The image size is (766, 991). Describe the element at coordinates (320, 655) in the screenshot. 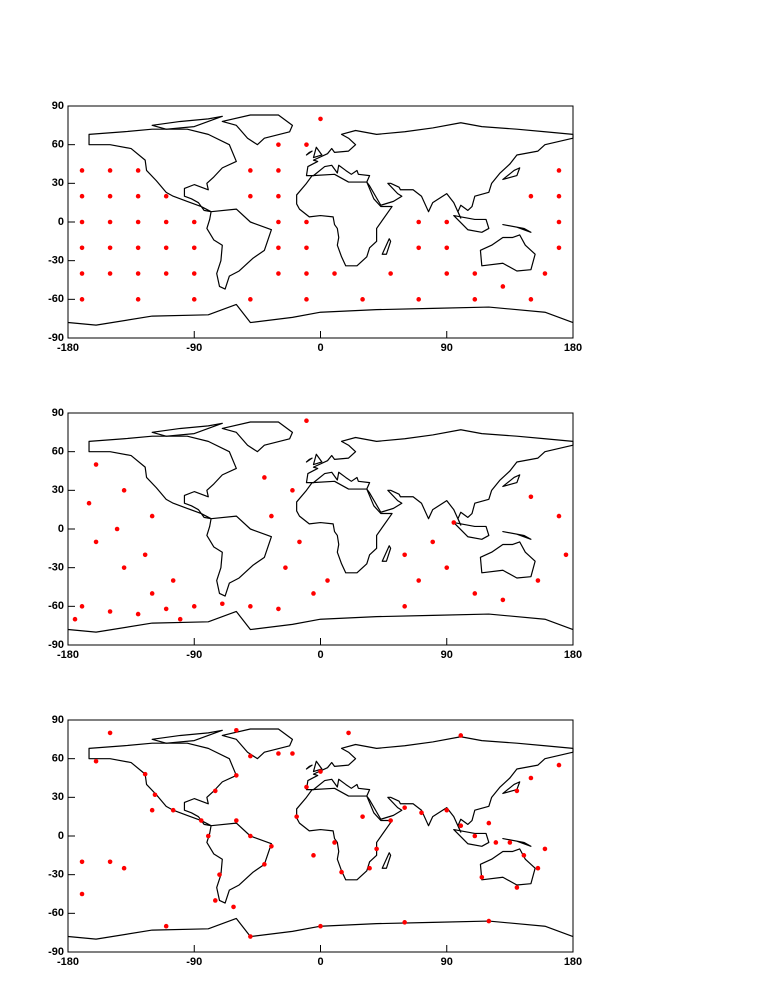

I see `x-tick-label: 0` at that location.